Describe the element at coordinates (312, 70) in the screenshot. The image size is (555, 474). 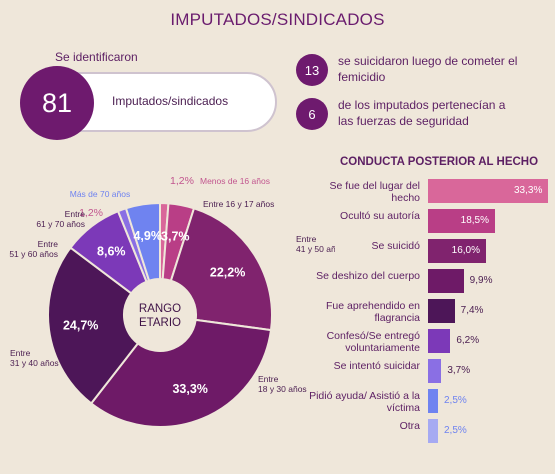
I see `stat-suicide-count: 13` at that location.